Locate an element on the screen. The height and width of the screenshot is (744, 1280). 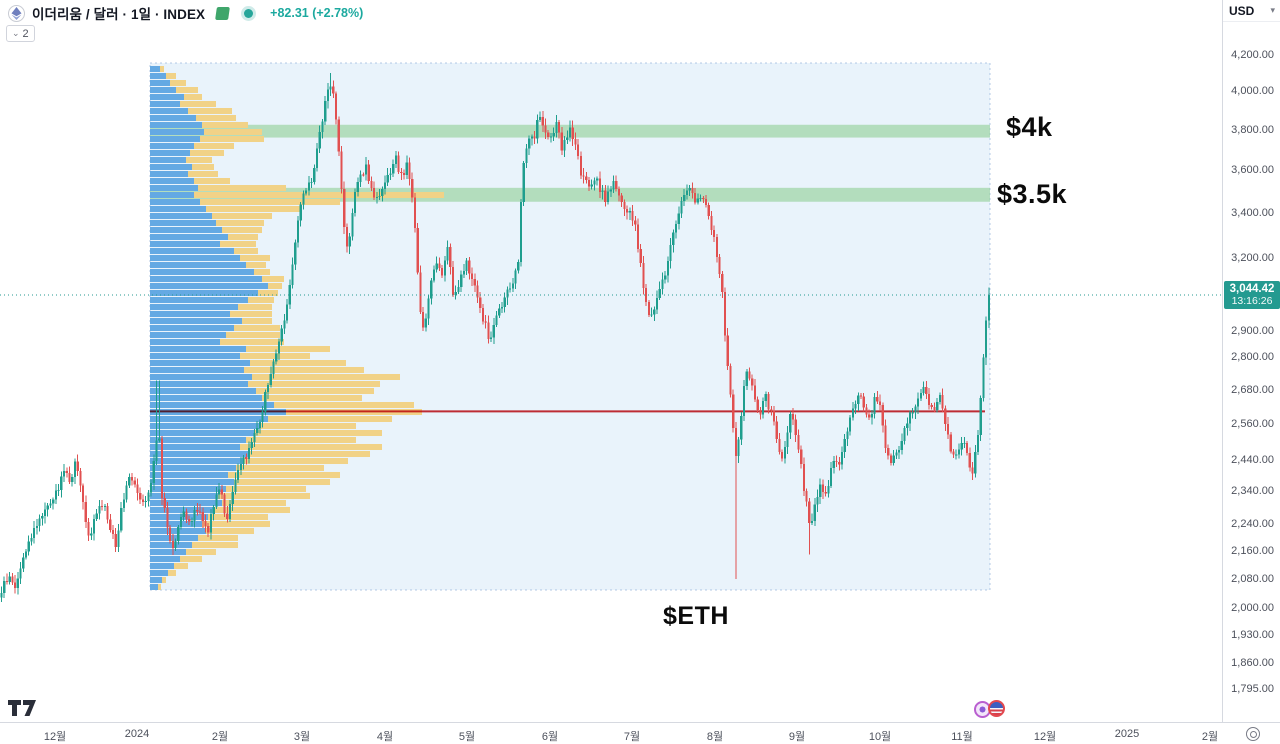
price-tick-label: 2,440.00 is located at coordinates (1252, 460).